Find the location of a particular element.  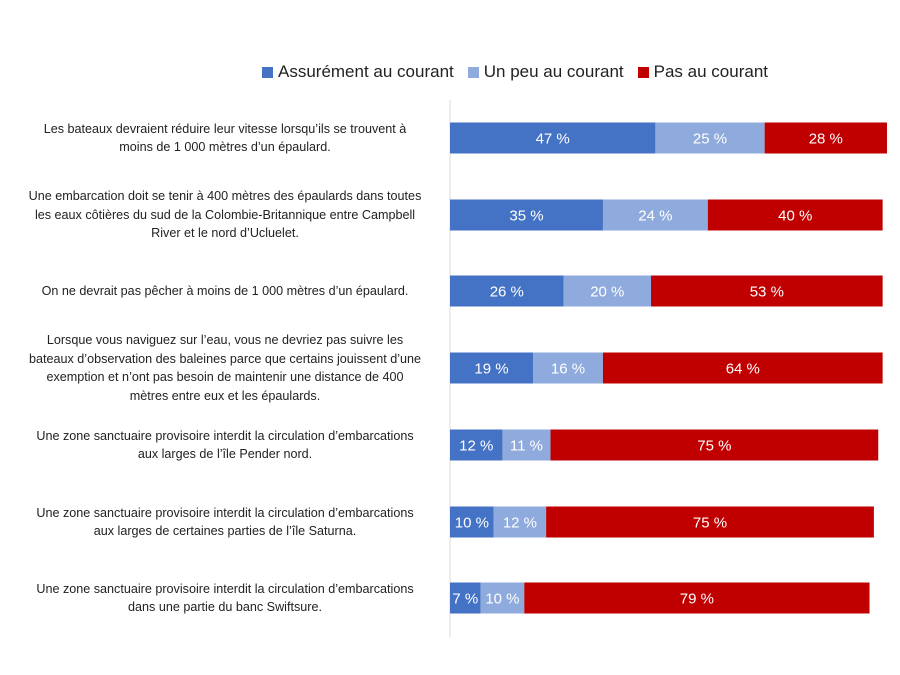

legend-label: Pas au courant is located at coordinates (710, 71).